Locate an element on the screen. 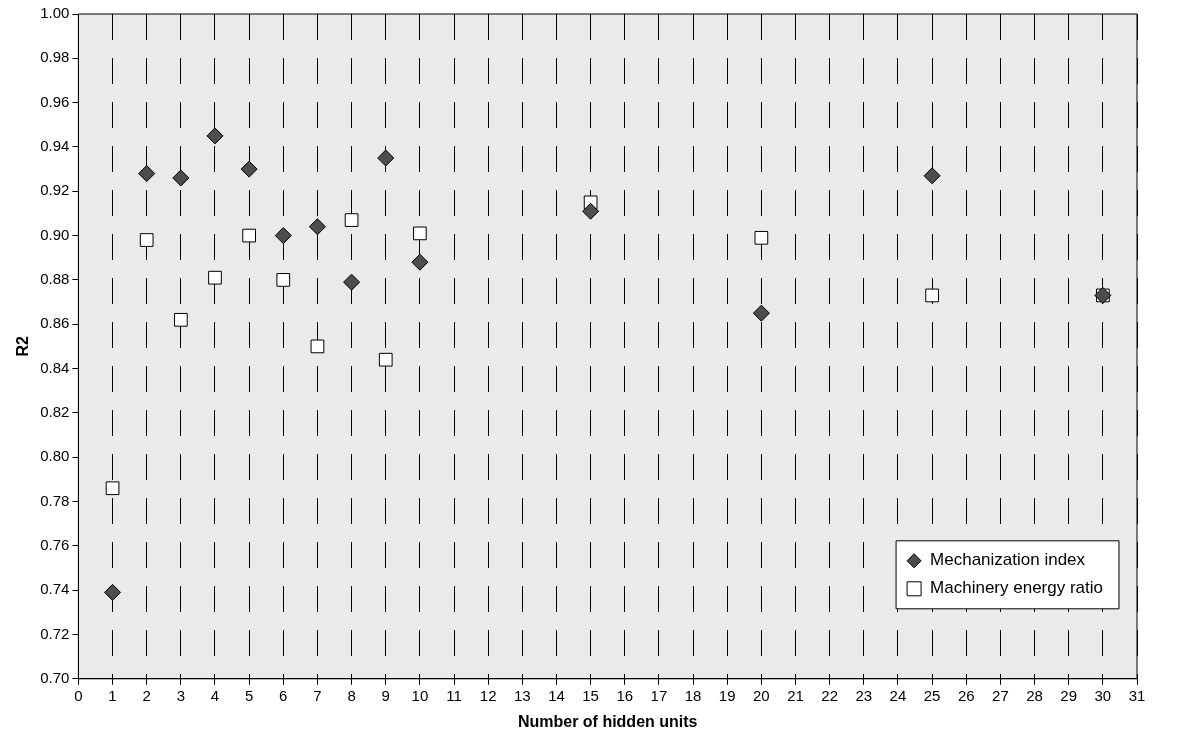 This screenshot has height=740, width=1177. x-tick-label: 24 is located at coordinates (898, 695).